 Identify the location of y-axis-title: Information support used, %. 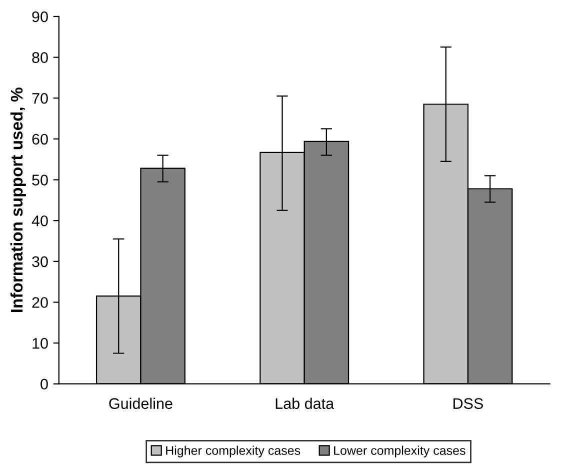
(18, 200).